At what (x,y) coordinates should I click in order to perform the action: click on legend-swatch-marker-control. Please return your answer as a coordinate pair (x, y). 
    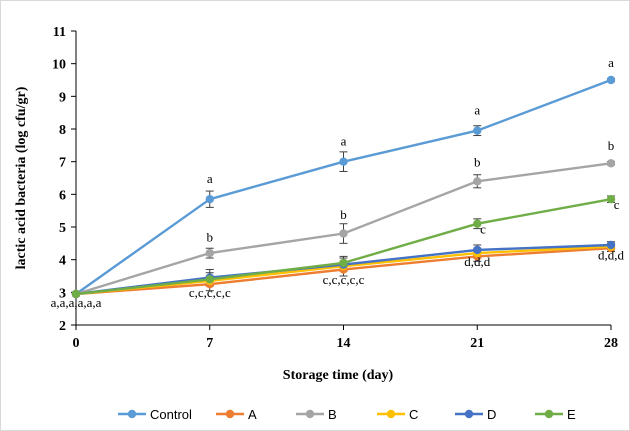
    Looking at the image, I should click on (132, 414).